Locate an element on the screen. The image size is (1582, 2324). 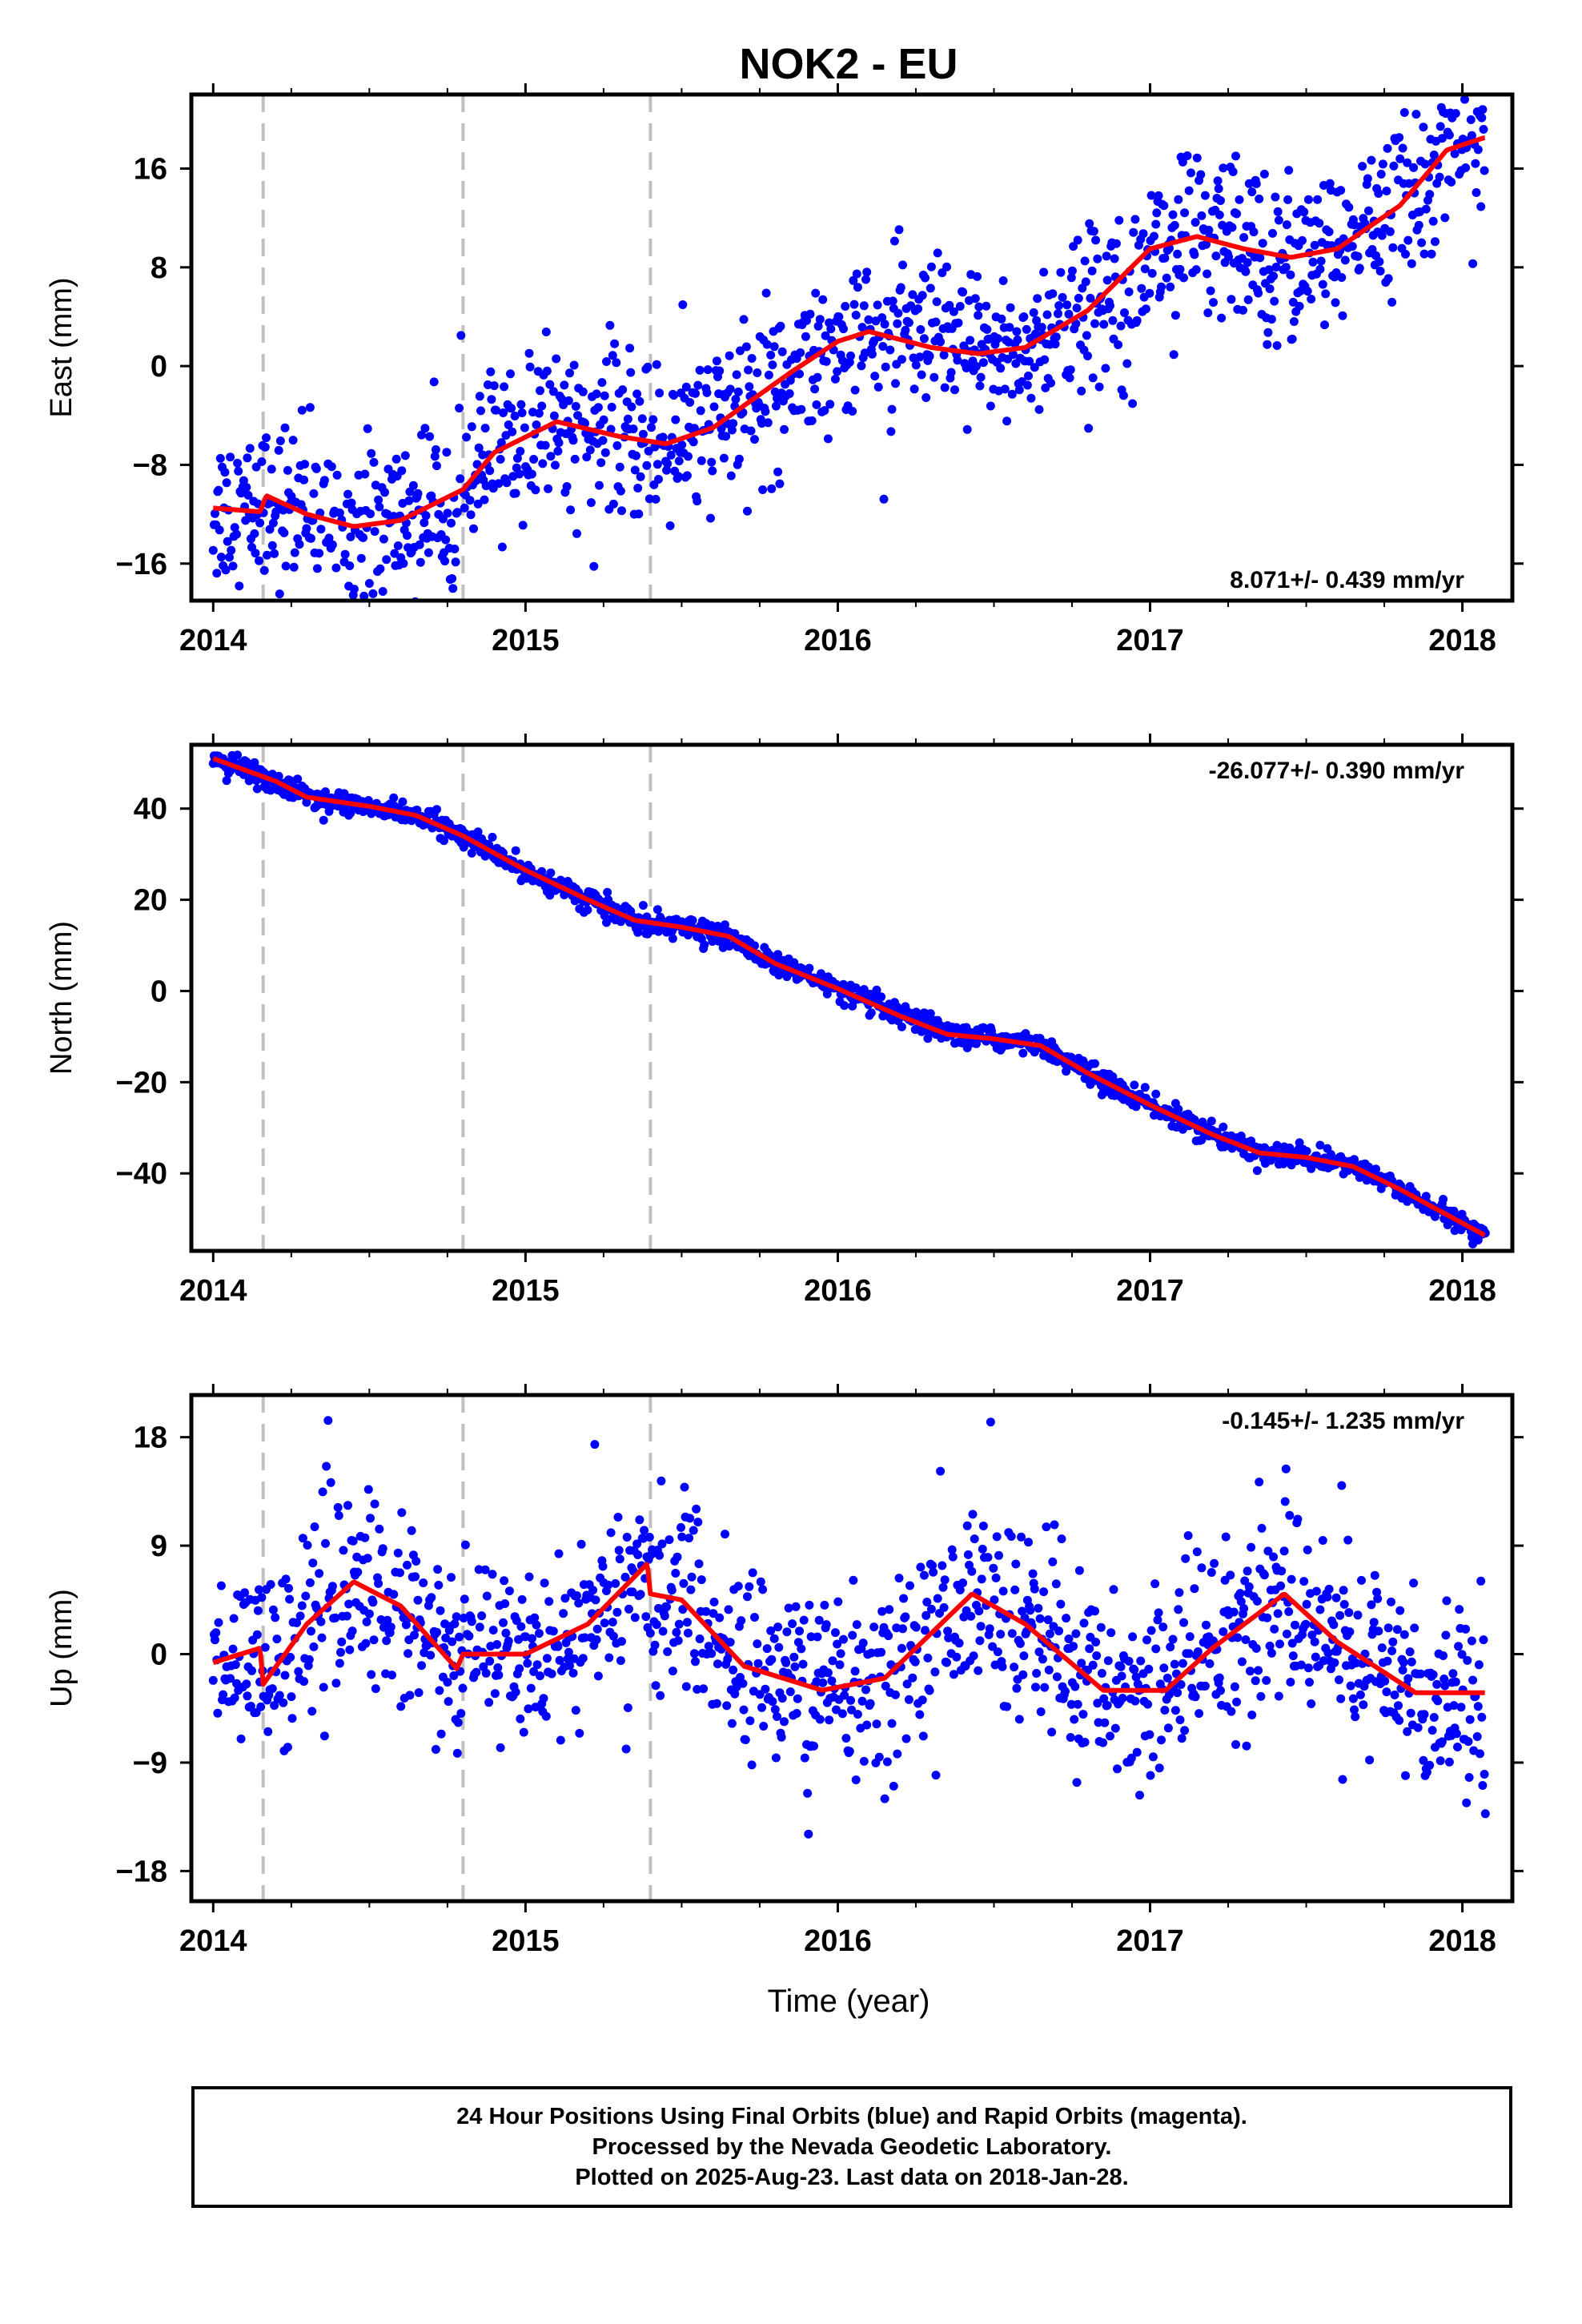
x-tick-label: 2016 is located at coordinates (838, 1941).